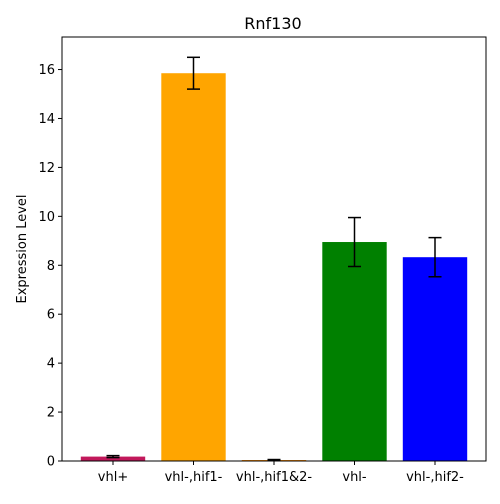  What do you see at coordinates (274, 477) in the screenshot?
I see `x-tick-label-2: vhl-,hif1&2-` at bounding box center [274, 477].